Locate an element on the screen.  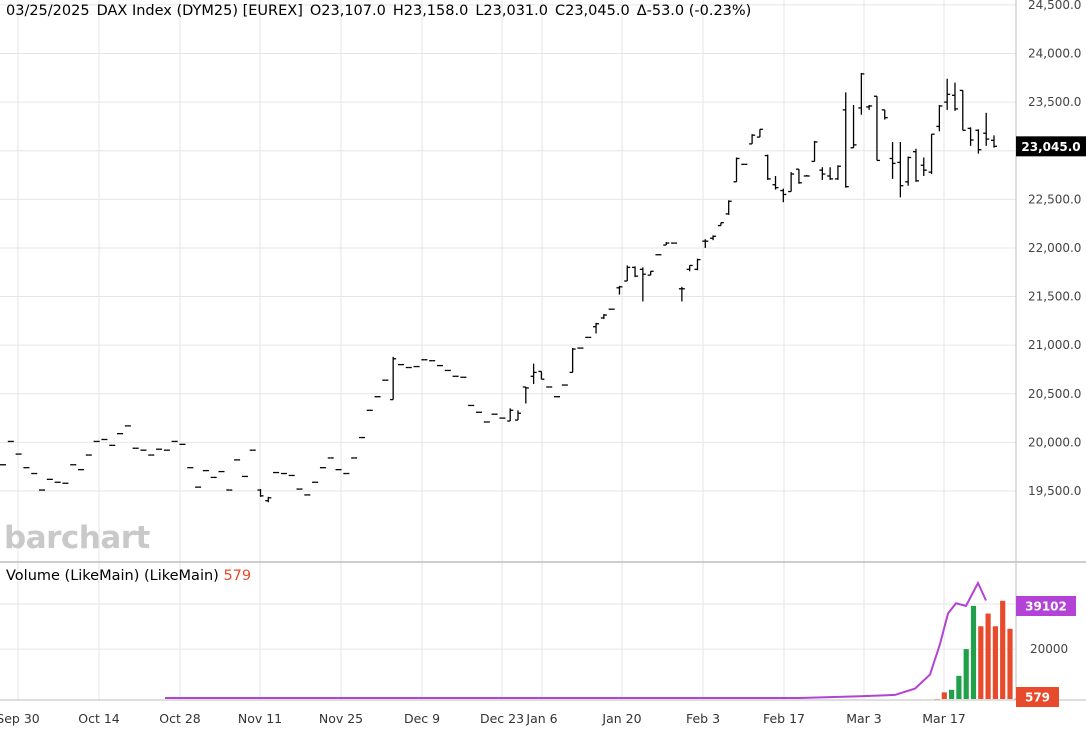
x-tick-label: Jan 20 is located at coordinates (621, 718).